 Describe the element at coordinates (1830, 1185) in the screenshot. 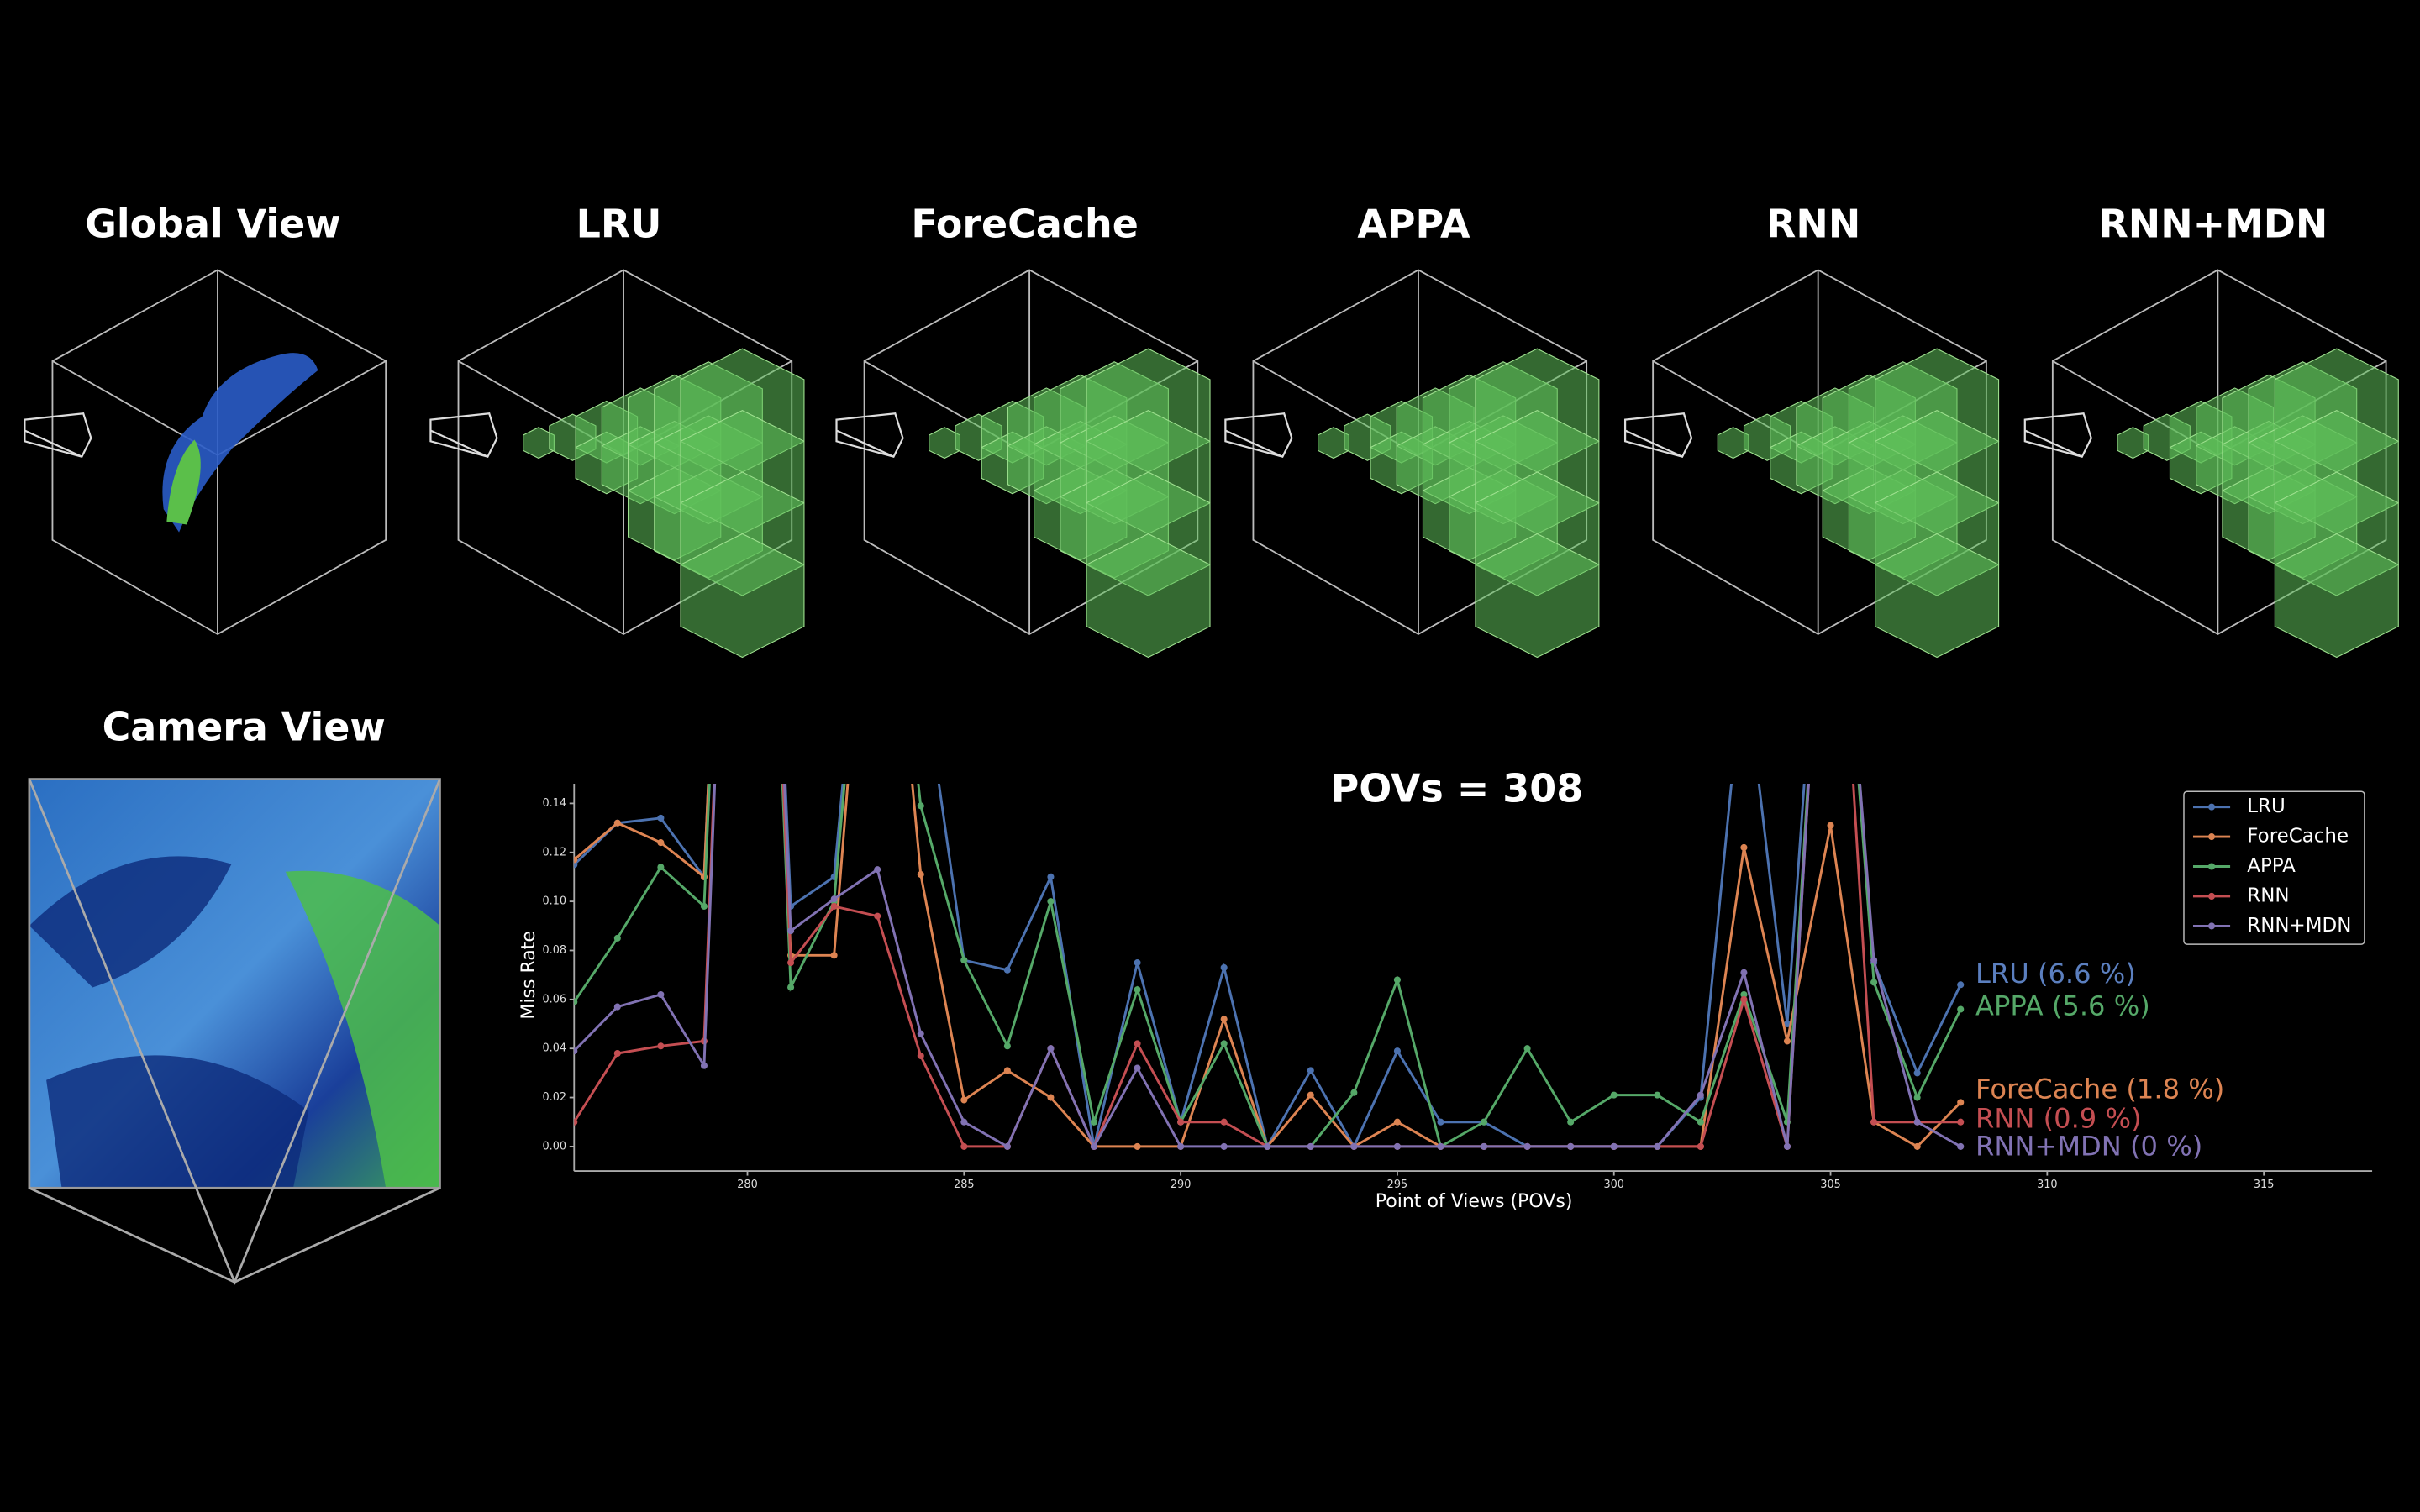

I see `x-tick-label: 305` at that location.